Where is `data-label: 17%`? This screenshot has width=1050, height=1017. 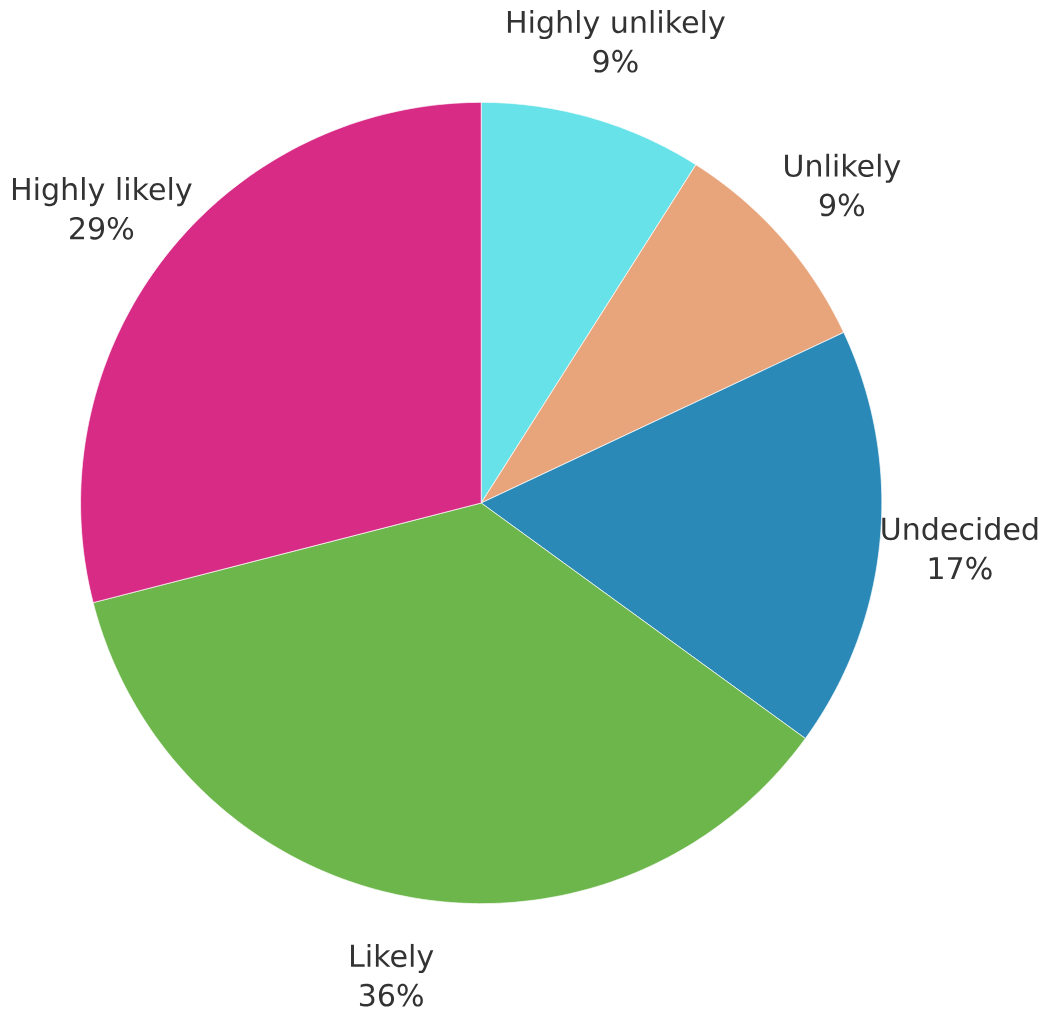 data-label: 17% is located at coordinates (960, 568).